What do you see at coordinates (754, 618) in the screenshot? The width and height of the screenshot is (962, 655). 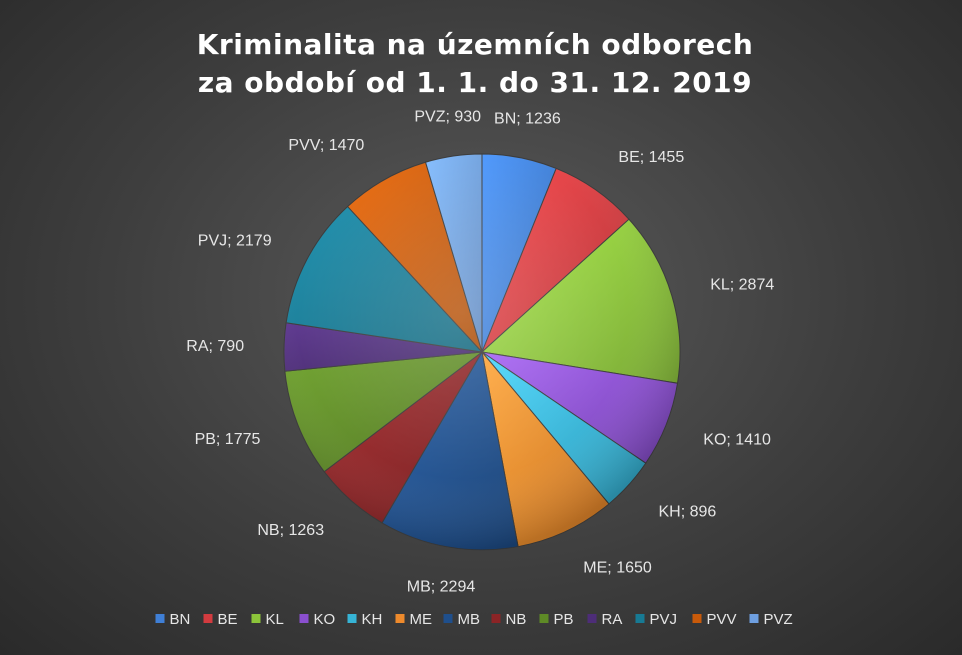 I see `legend-marker-pvz` at bounding box center [754, 618].